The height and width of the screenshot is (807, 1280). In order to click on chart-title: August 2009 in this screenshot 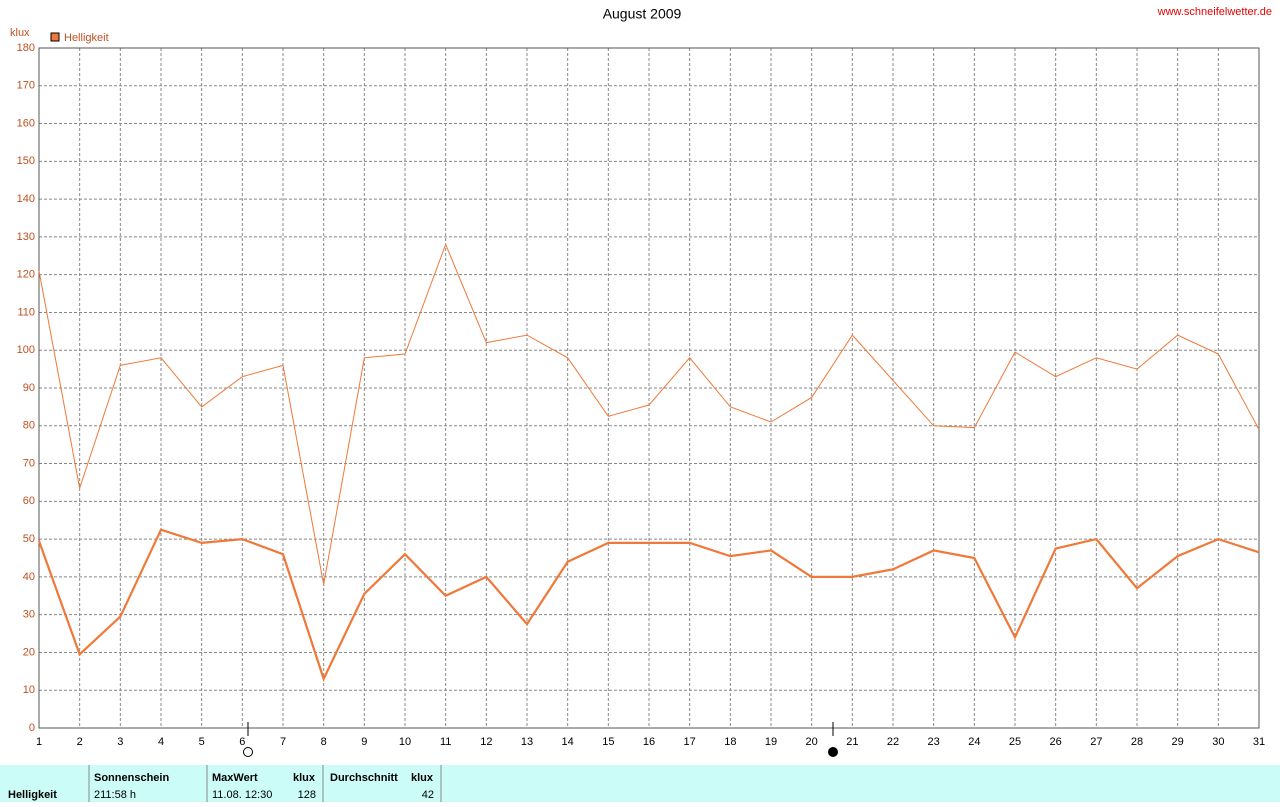, I will do `click(642, 14)`.